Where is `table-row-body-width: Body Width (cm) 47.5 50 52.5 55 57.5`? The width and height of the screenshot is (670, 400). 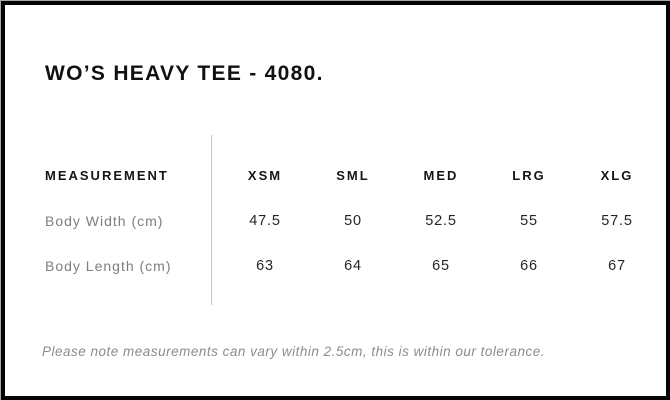
table-row-body-width: Body Width (cm) 47.5 50 52.5 55 57.5 is located at coordinates (353, 220).